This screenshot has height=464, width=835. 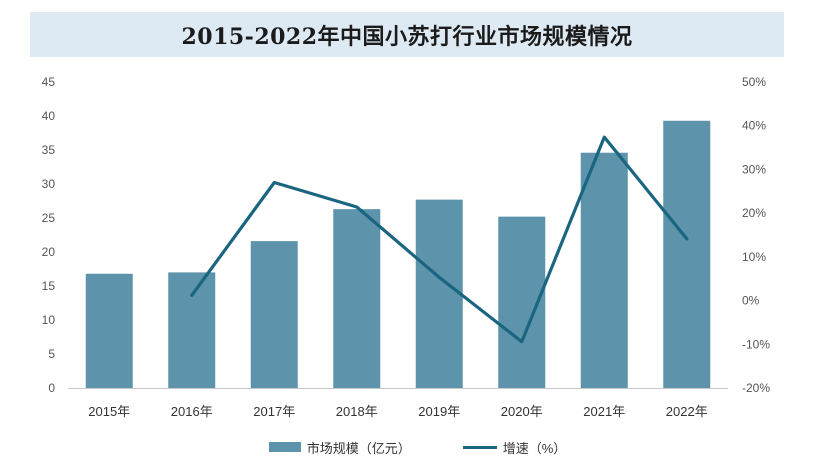 What do you see at coordinates (522, 411) in the screenshot?
I see `x-tick-label: 2020年` at bounding box center [522, 411].